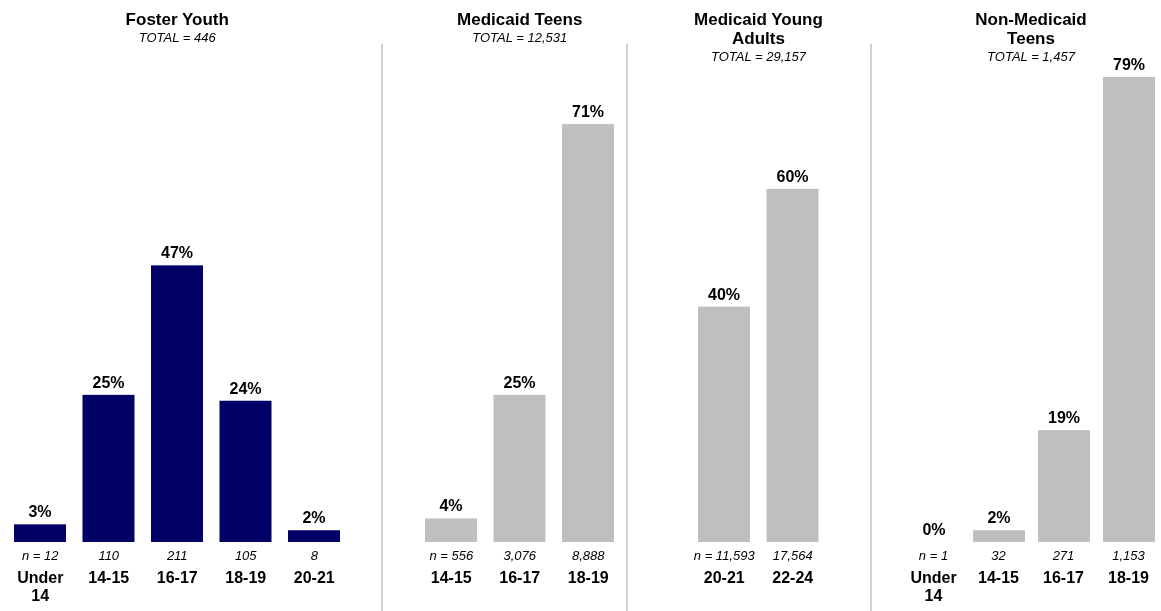  What do you see at coordinates (934, 529) in the screenshot?
I see `data-label: 0%` at bounding box center [934, 529].